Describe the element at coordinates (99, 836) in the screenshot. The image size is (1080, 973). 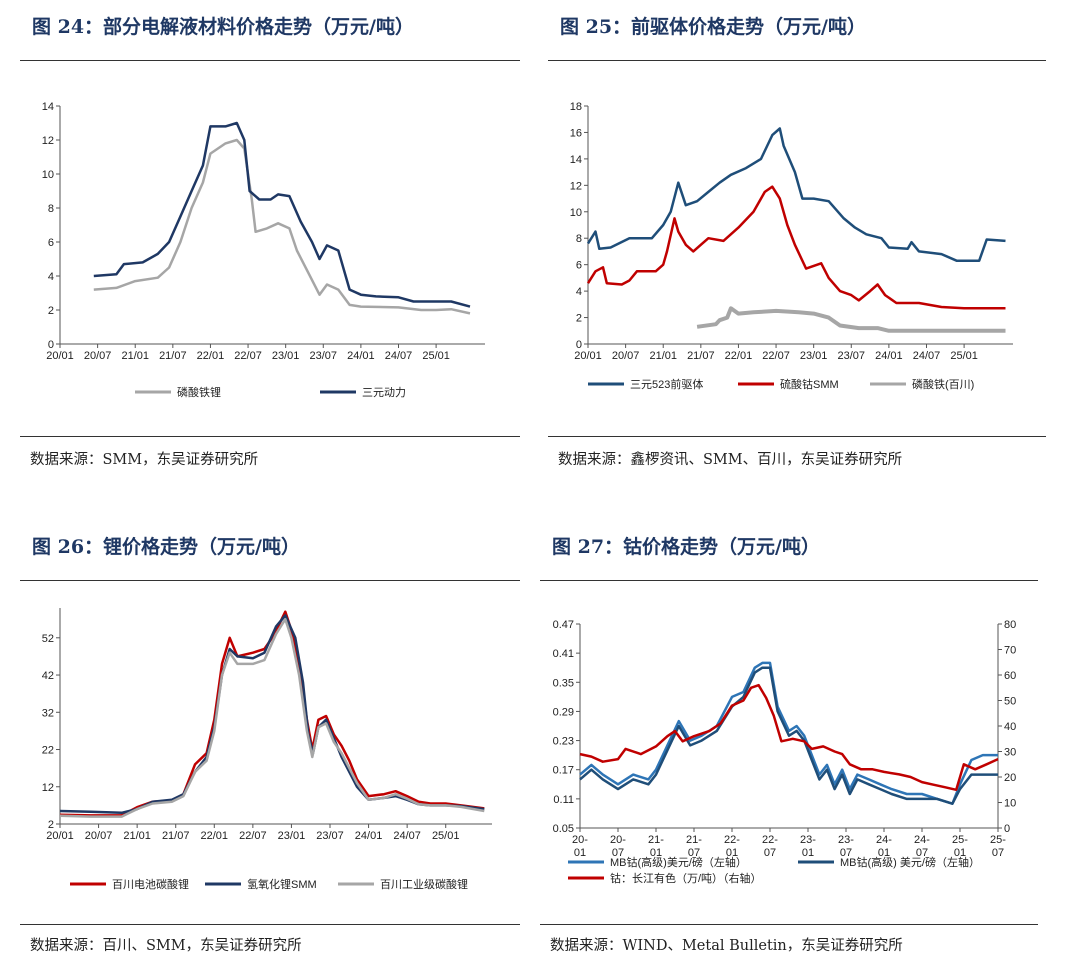
I see `x-tick-label: 20/07` at that location.